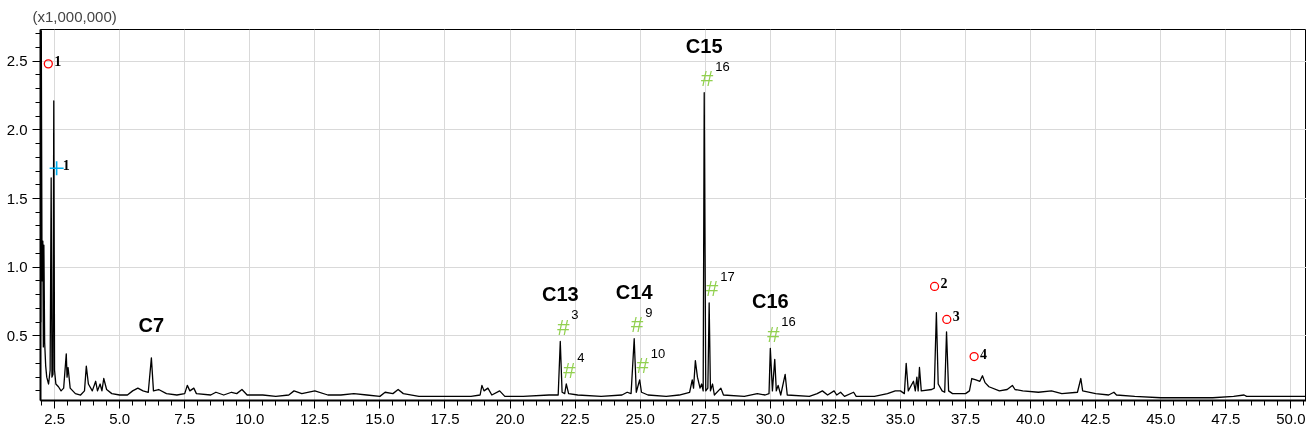 This screenshot has width=1306, height=441. What do you see at coordinates (649, 312) in the screenshot?
I see `annotation: 9` at bounding box center [649, 312].